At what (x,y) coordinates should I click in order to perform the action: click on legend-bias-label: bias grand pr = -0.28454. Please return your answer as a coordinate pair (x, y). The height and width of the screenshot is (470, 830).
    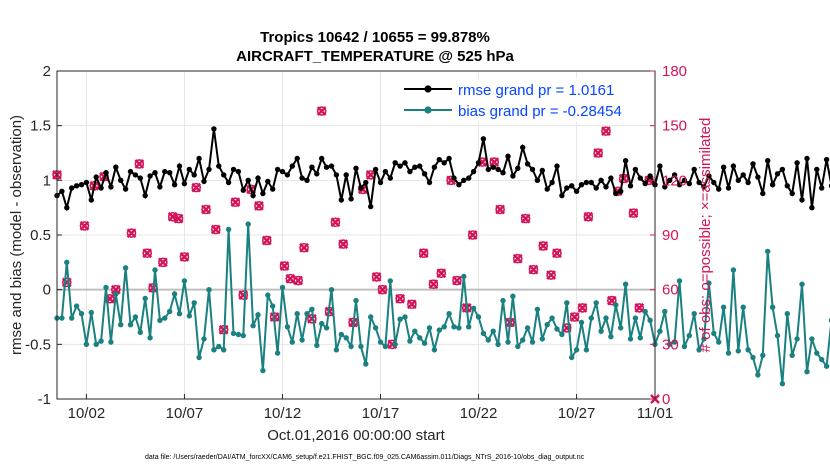
    Looking at the image, I should click on (540, 111).